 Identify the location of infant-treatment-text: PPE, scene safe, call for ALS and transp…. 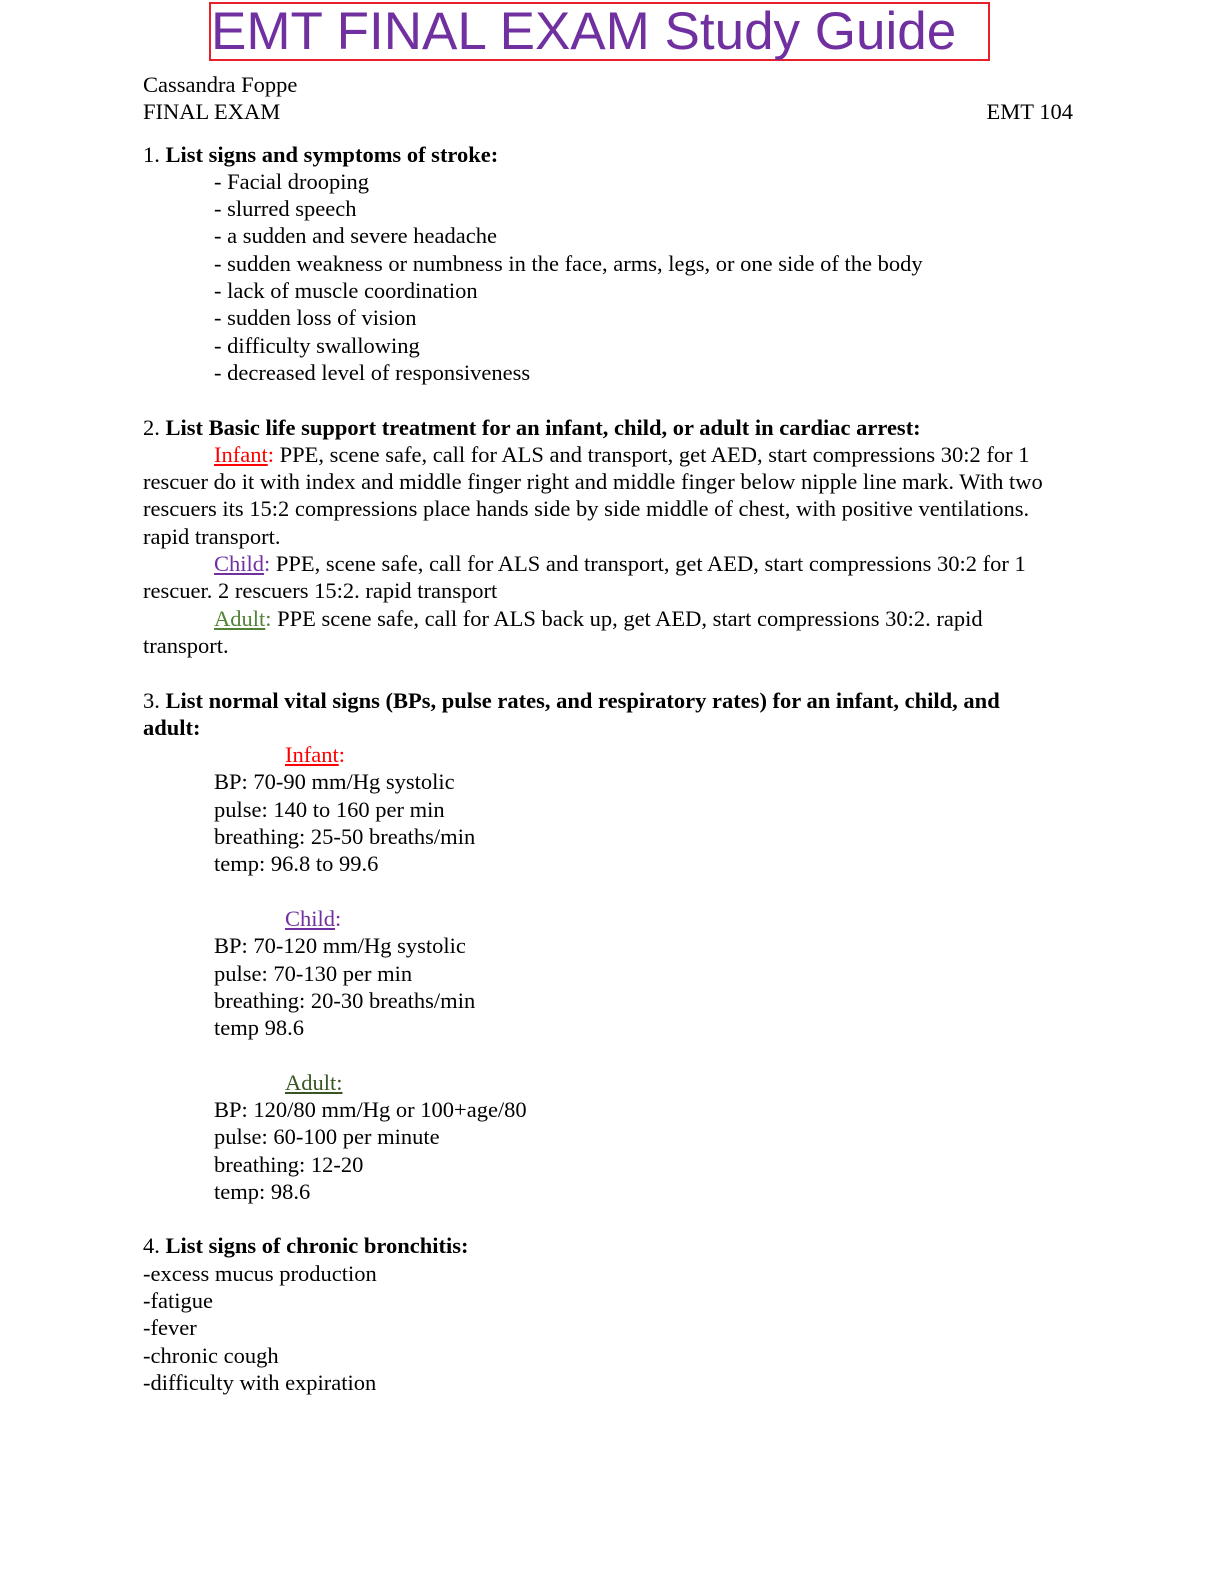
(593, 495).